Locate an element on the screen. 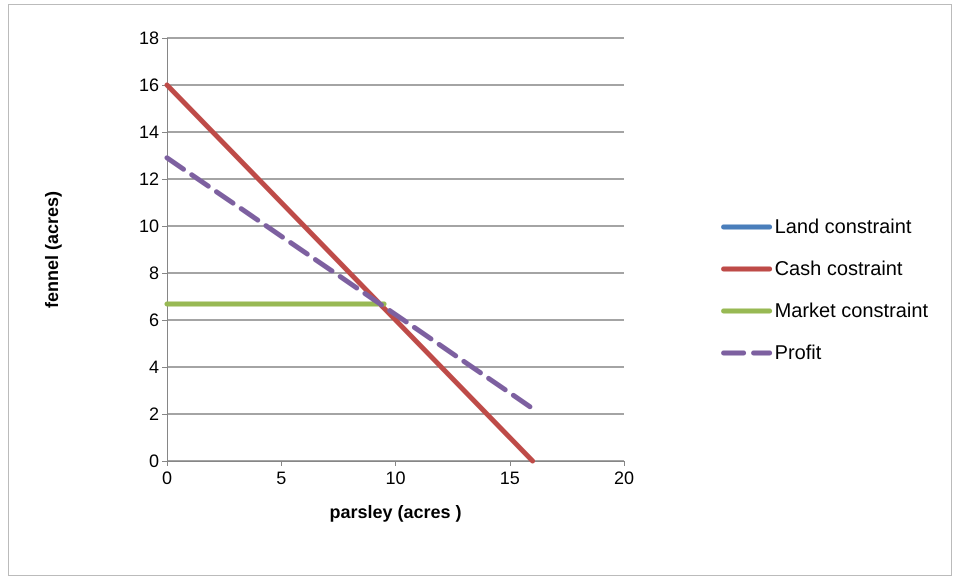  y-tick-label: 8 is located at coordinates (153, 273).